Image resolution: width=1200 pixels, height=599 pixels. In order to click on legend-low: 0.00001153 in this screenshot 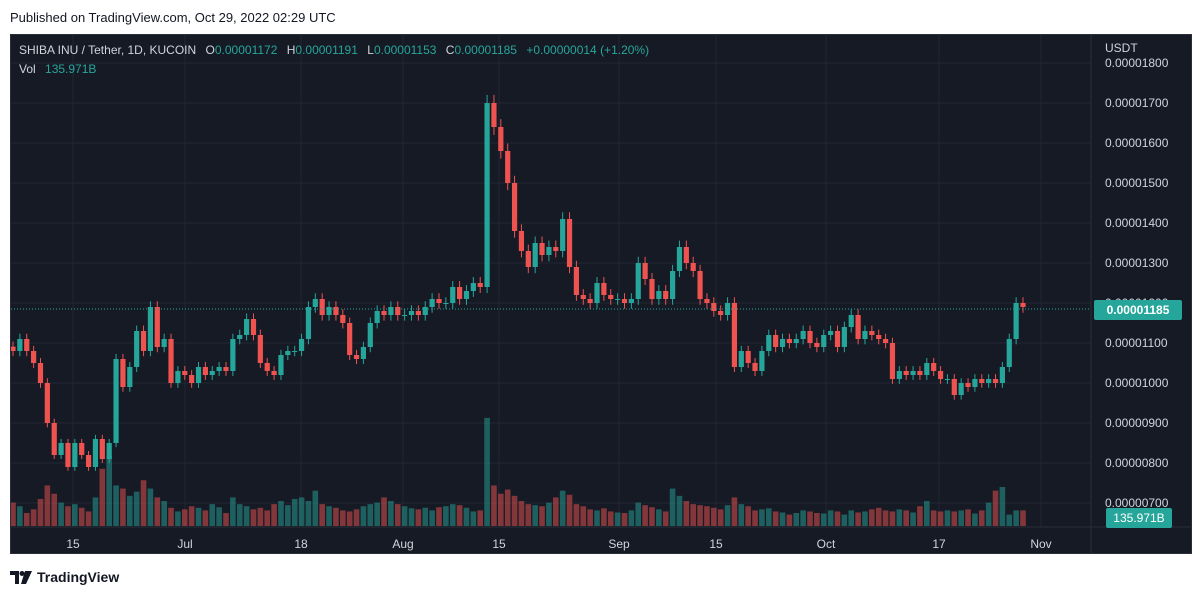, I will do `click(405, 50)`.